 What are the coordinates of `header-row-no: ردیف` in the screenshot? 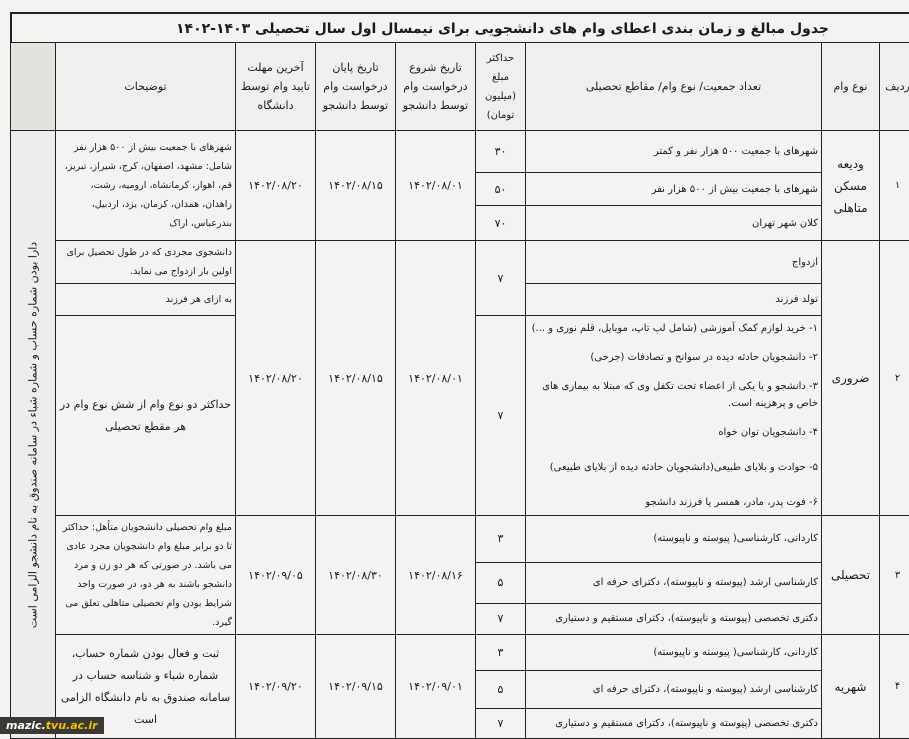 It's located at (894, 86).